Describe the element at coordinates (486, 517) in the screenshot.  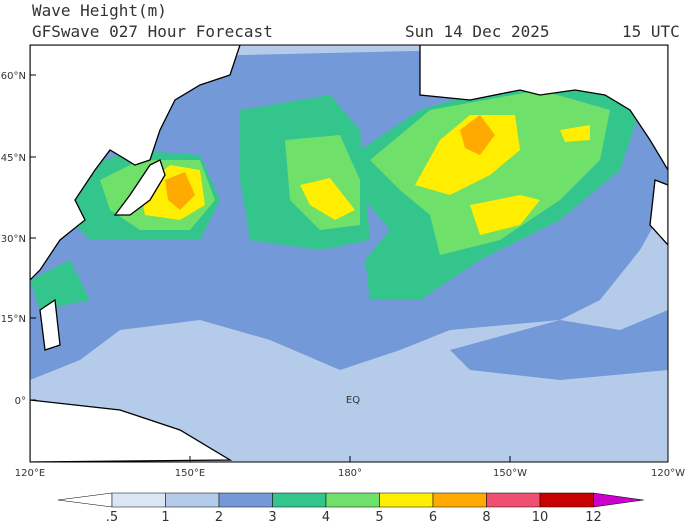
I see `colorbar-label: 8` at that location.